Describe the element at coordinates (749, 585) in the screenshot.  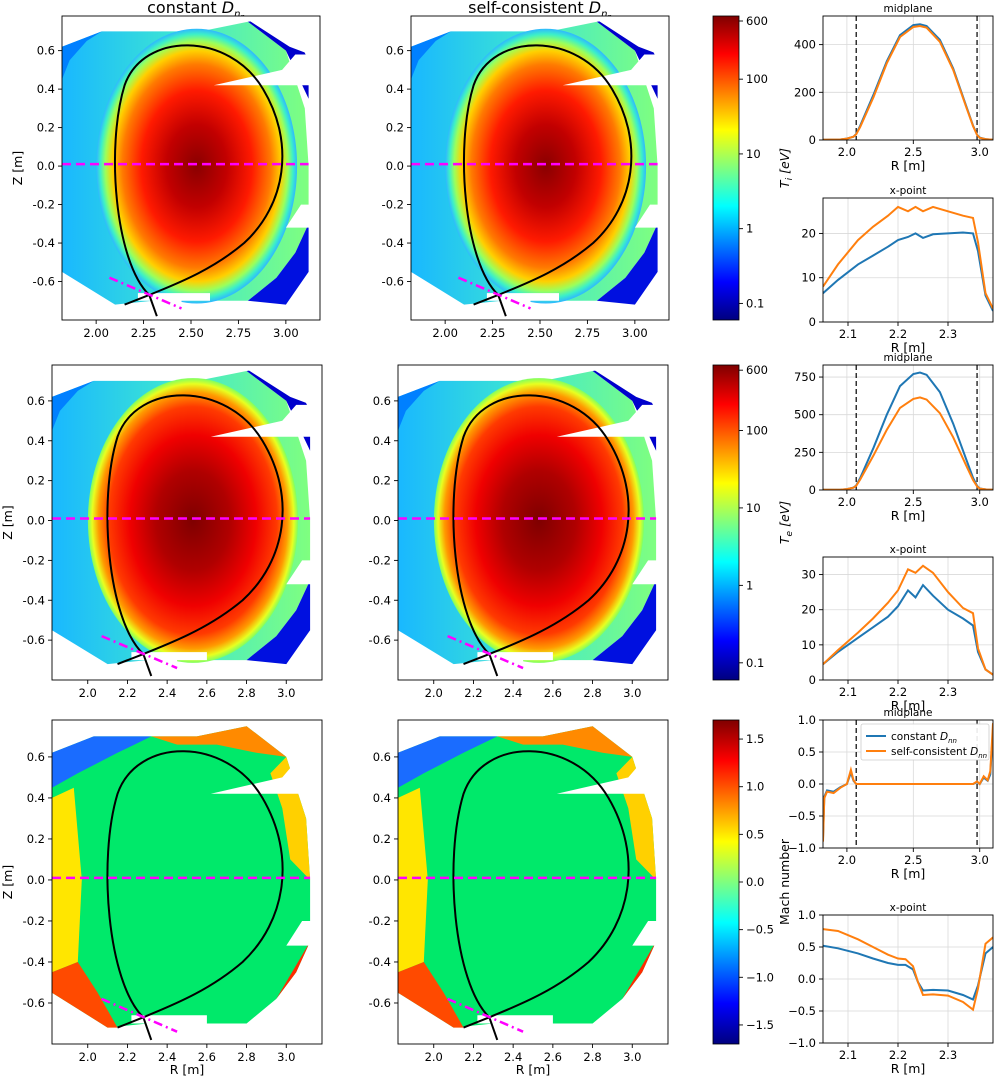
I see `colorbar-tick-label: 1` at that location.